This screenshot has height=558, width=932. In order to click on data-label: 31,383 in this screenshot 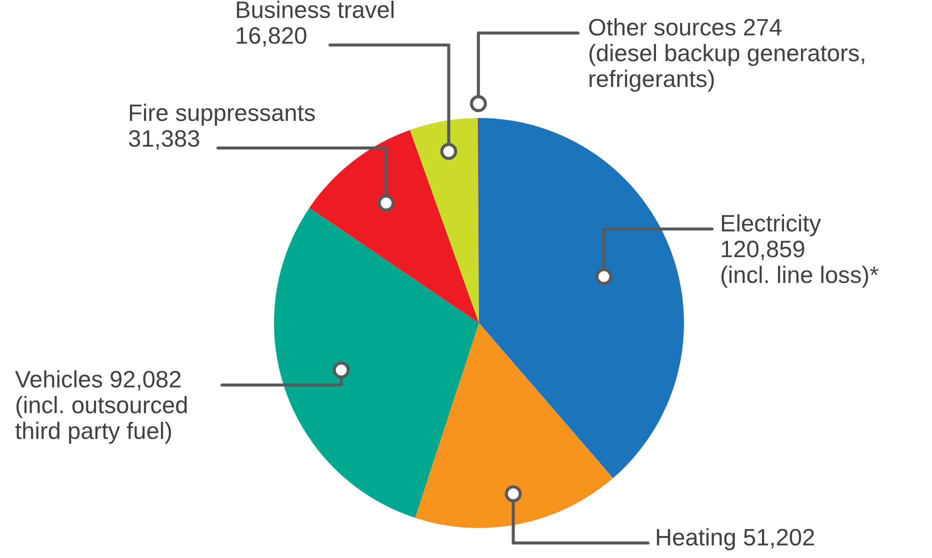, I will do `click(164, 140)`.